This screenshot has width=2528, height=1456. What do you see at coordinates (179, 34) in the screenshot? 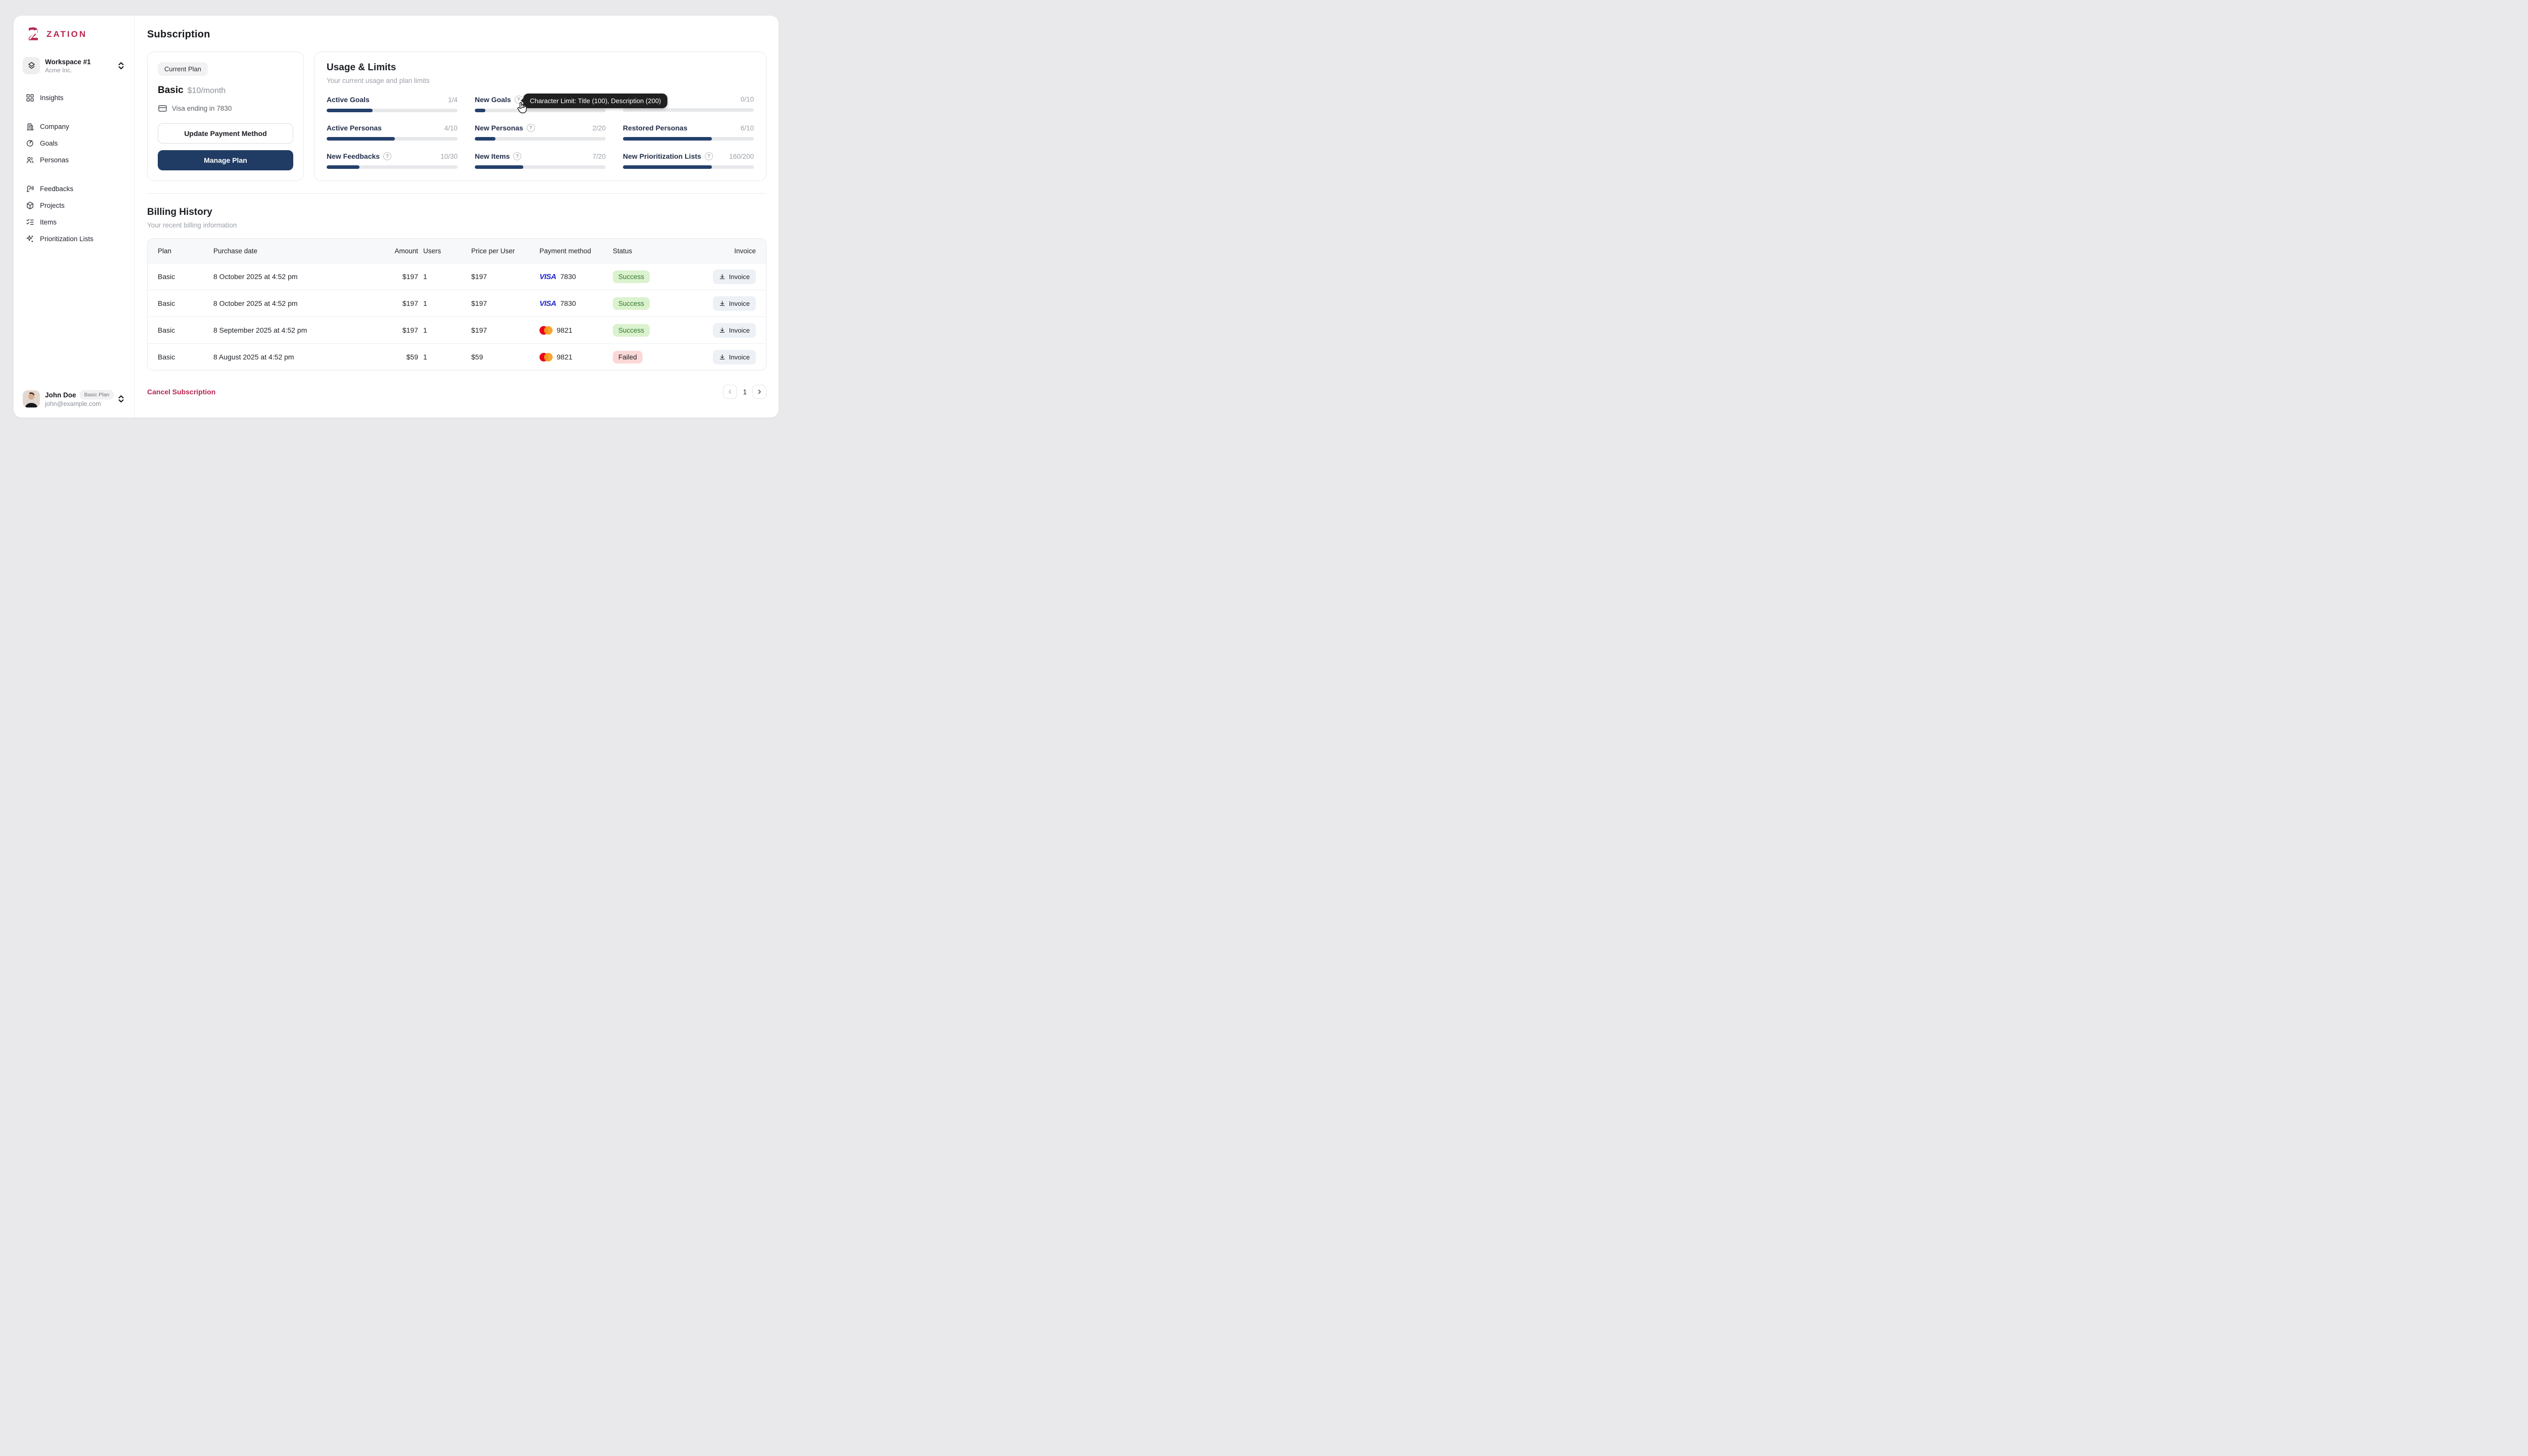
I see `page-title: Subscription` at bounding box center [179, 34].